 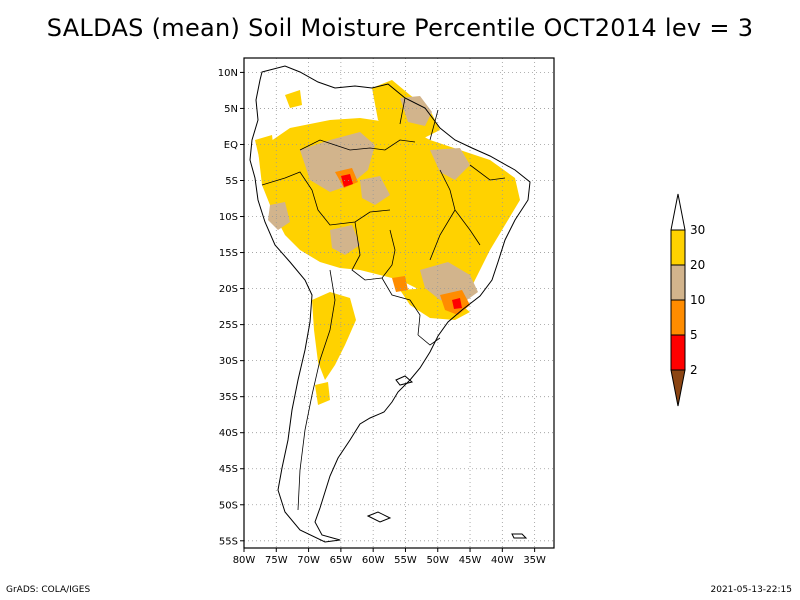 What do you see at coordinates (231, 181) in the screenshot?
I see `lat-tick-label: 5S` at bounding box center [231, 181].